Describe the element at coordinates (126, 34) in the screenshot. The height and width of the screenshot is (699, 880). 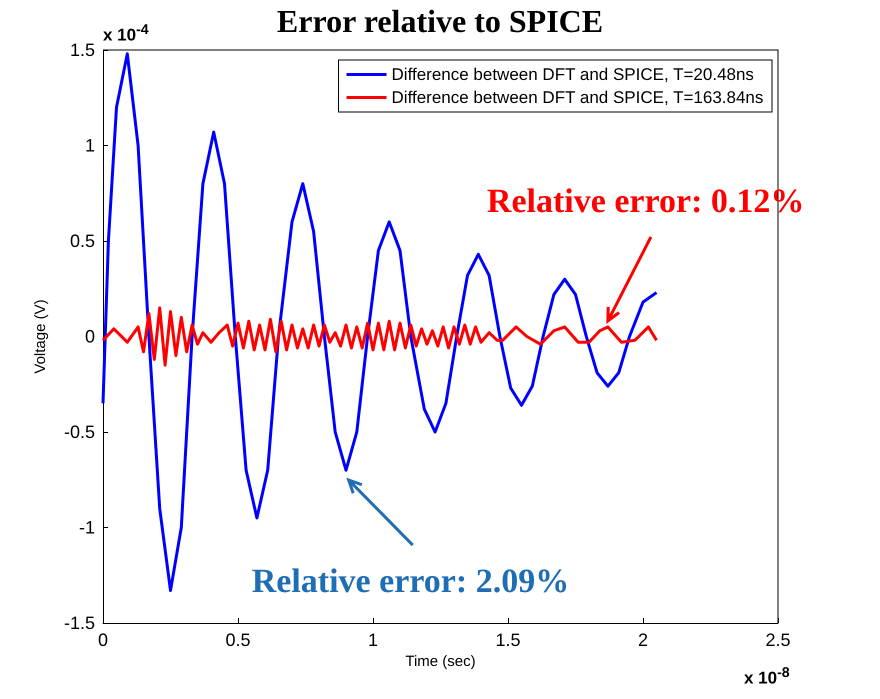
I see `text: x 10$^{-4}$` at that location.